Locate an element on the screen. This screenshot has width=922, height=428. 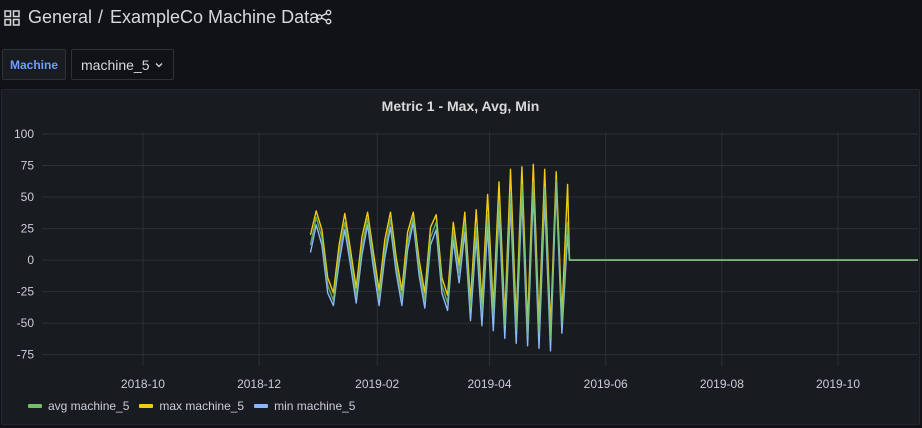
chevron-down-icon is located at coordinates (159, 65).